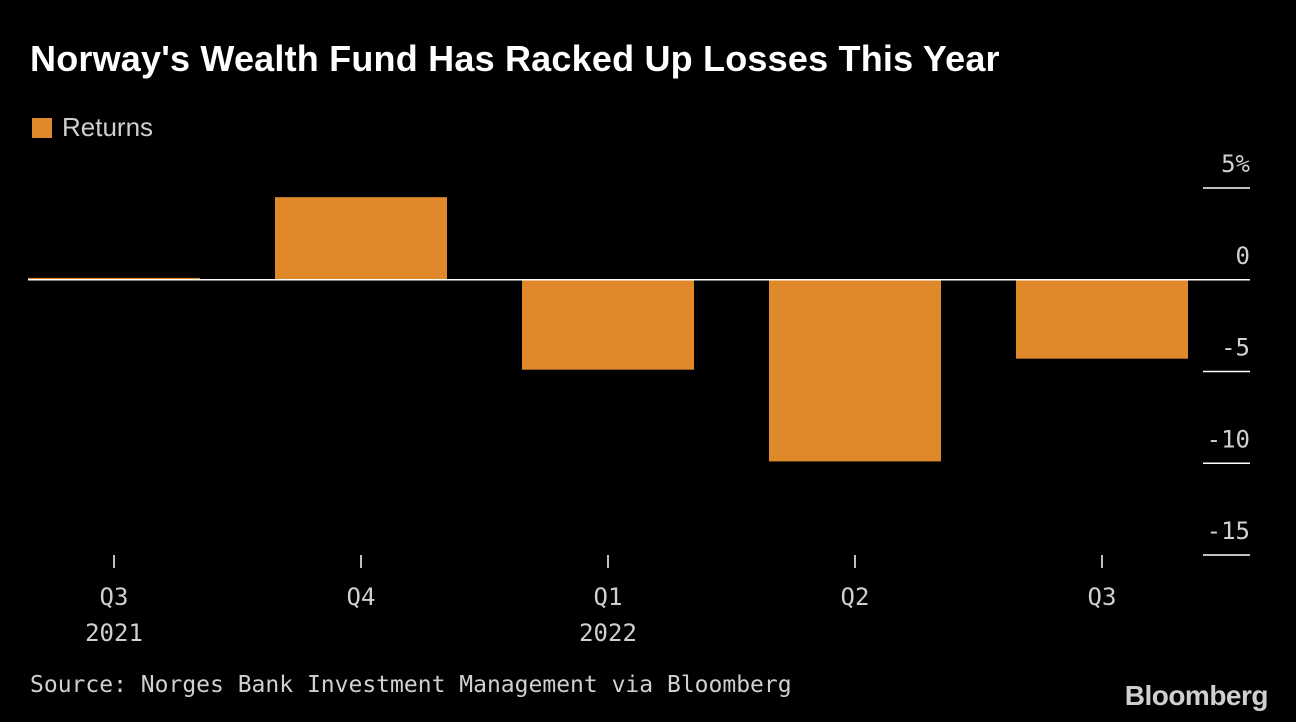  I want to click on x-year-label: 2021, so click(114, 633).